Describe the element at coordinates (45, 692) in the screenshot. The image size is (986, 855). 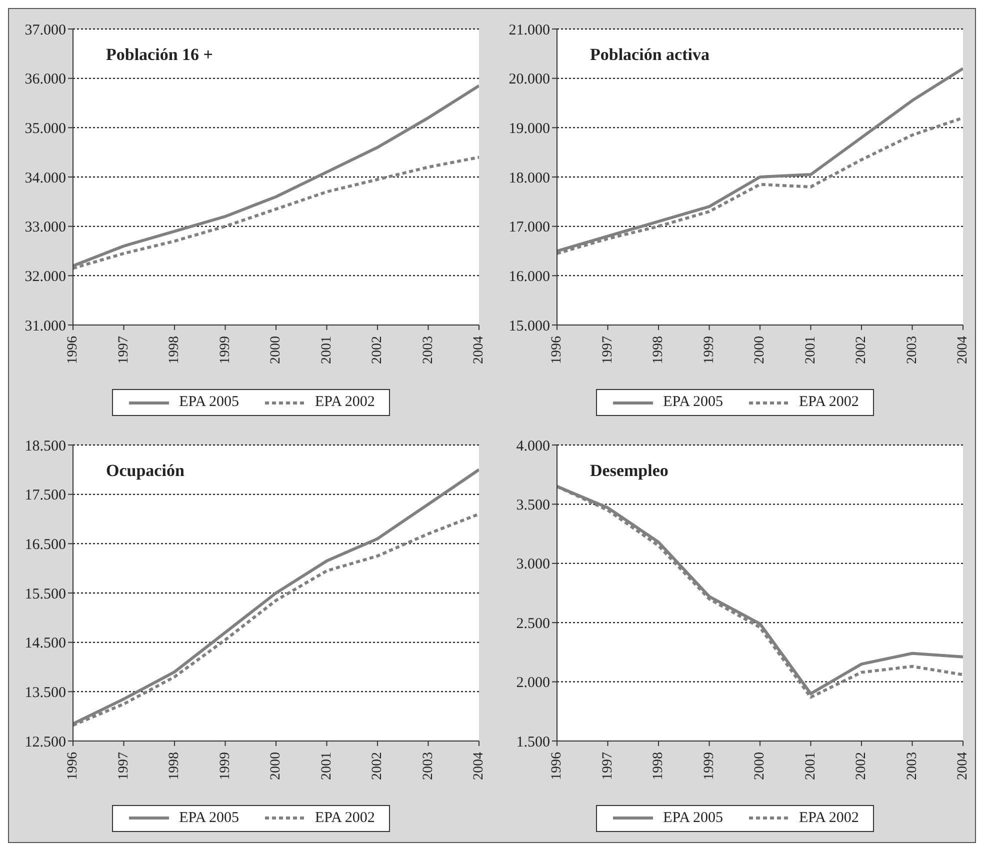
I see `y-tick-label: 13.500` at that location.